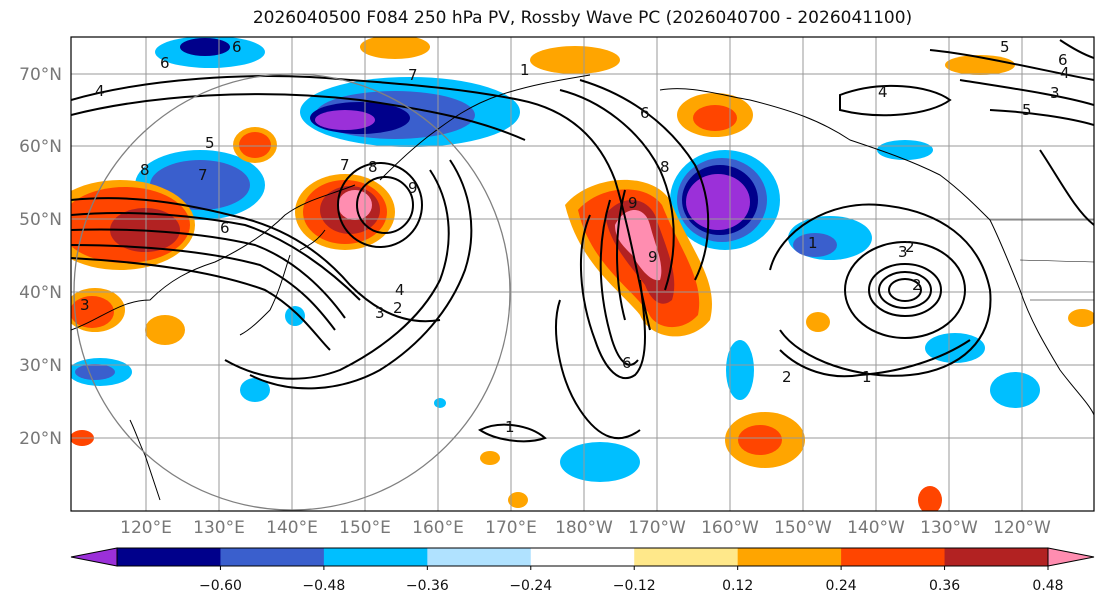 The height and width of the screenshot is (604, 1105). What do you see at coordinates (1071, 557) in the screenshot?
I see `colorbar-extend-max` at bounding box center [1071, 557].